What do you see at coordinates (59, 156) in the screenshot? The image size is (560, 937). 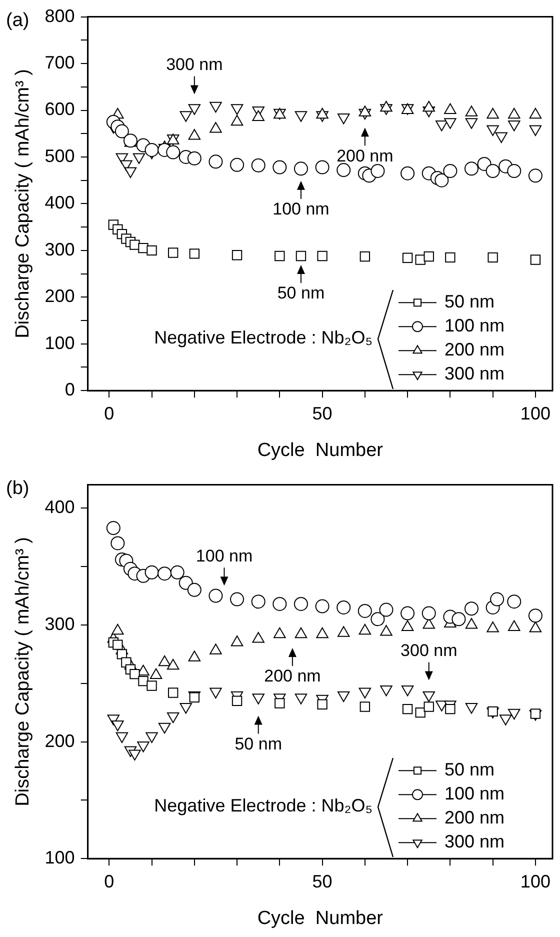 I see `y-tick-label: 500` at bounding box center [59, 156].